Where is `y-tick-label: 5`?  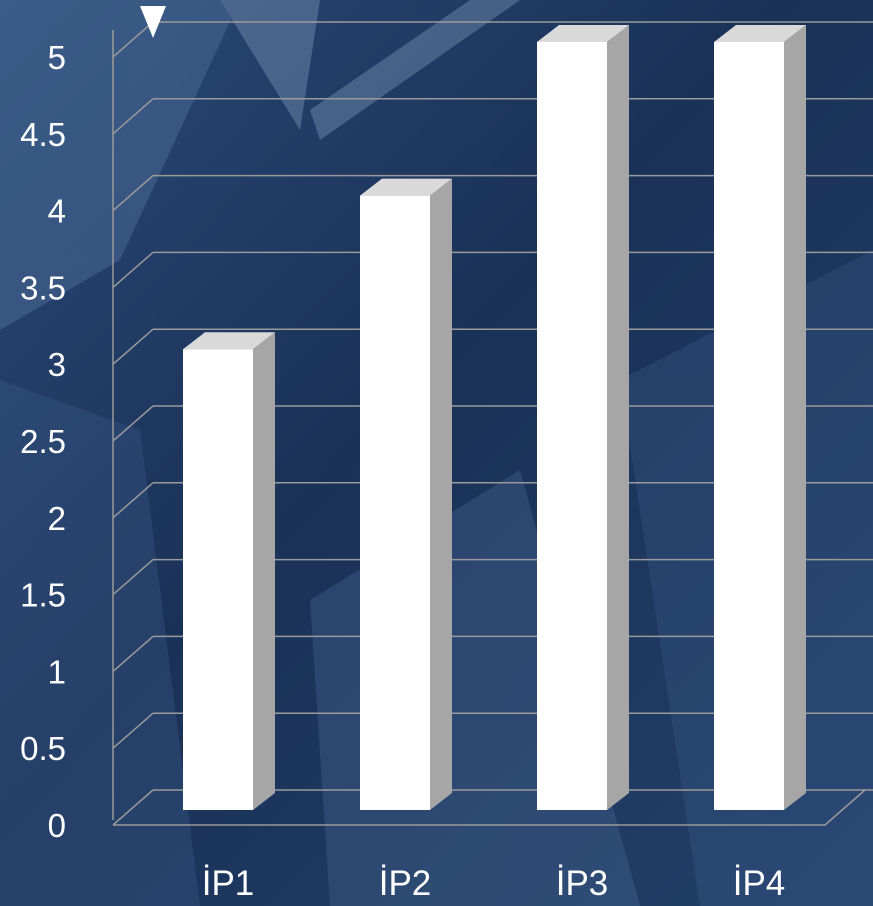
y-tick-label: 5 is located at coordinates (57, 57).